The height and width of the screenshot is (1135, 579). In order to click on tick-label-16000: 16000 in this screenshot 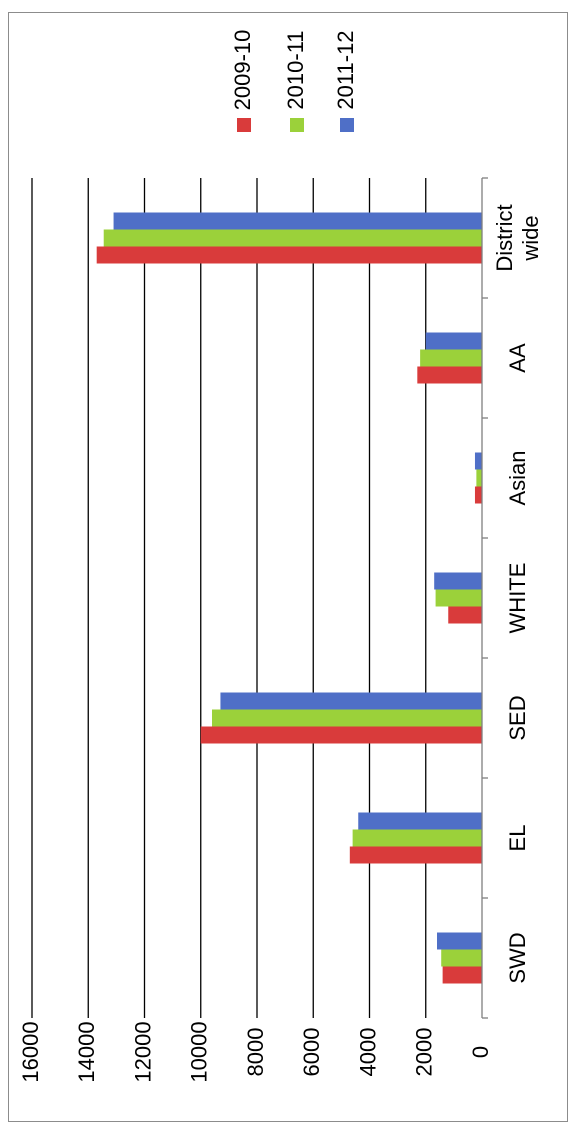, I will do `click(30, 1051)`.